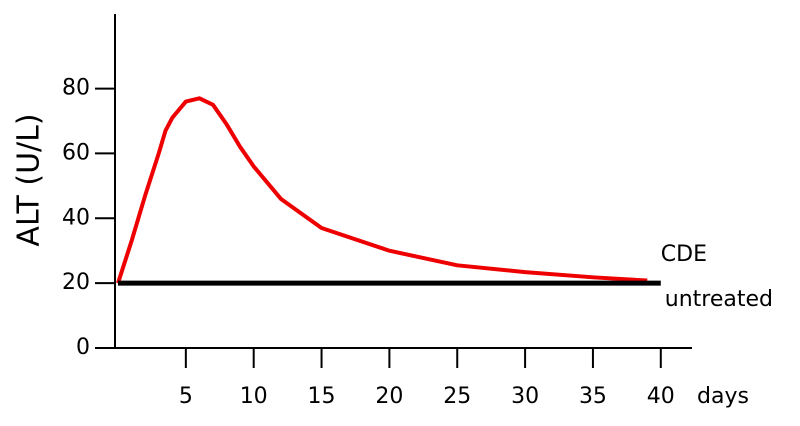  I want to click on y-tick-label: 60, so click(76, 152).